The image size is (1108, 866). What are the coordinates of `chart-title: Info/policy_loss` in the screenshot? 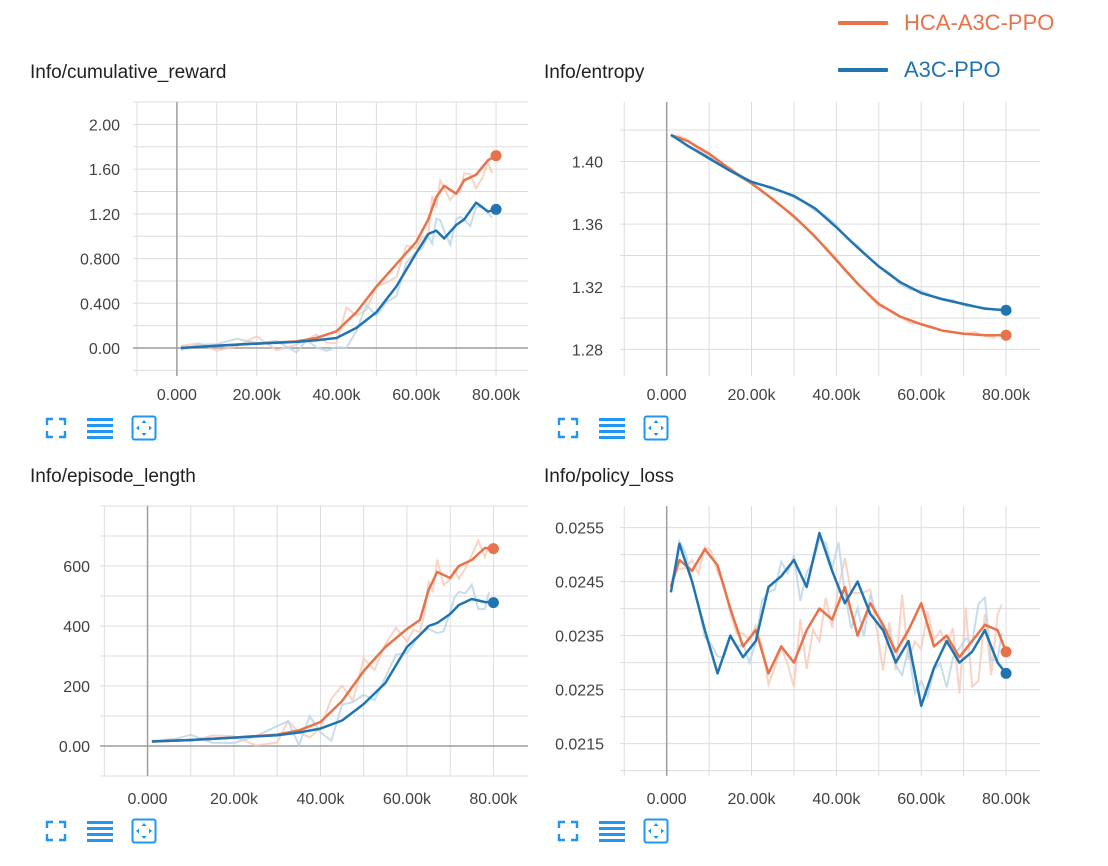 It's located at (609, 476).